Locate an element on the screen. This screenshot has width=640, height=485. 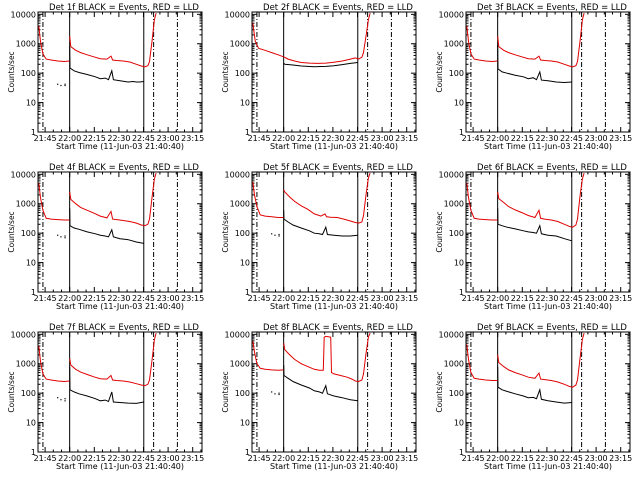
panel-title: Det 2f BLACK = Events, RED = LLD is located at coordinates (338, 8).